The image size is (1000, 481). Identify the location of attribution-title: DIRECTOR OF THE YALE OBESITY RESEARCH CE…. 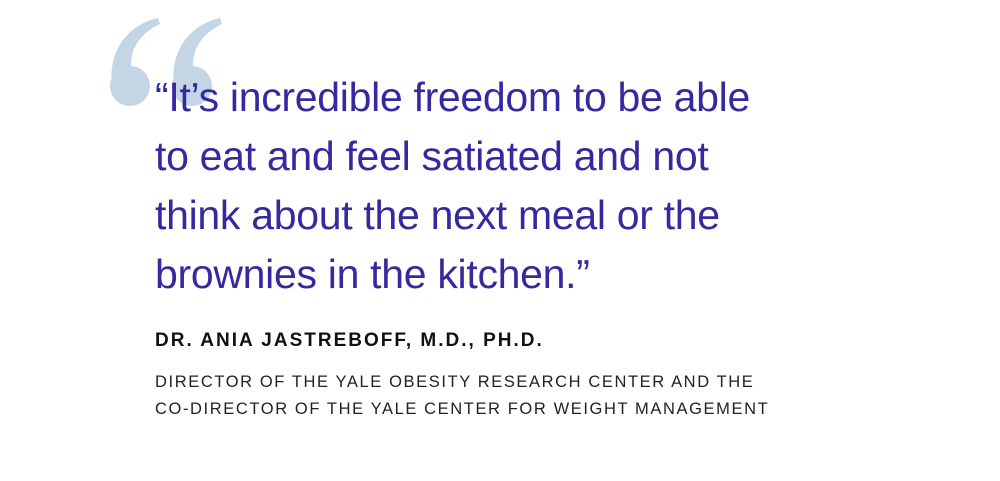
(455, 382).